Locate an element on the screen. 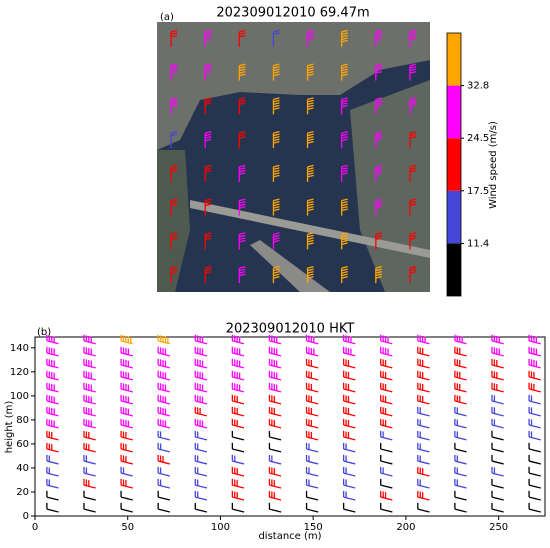  colorbar-label: Wind speed (m/s) is located at coordinates (493, 165).